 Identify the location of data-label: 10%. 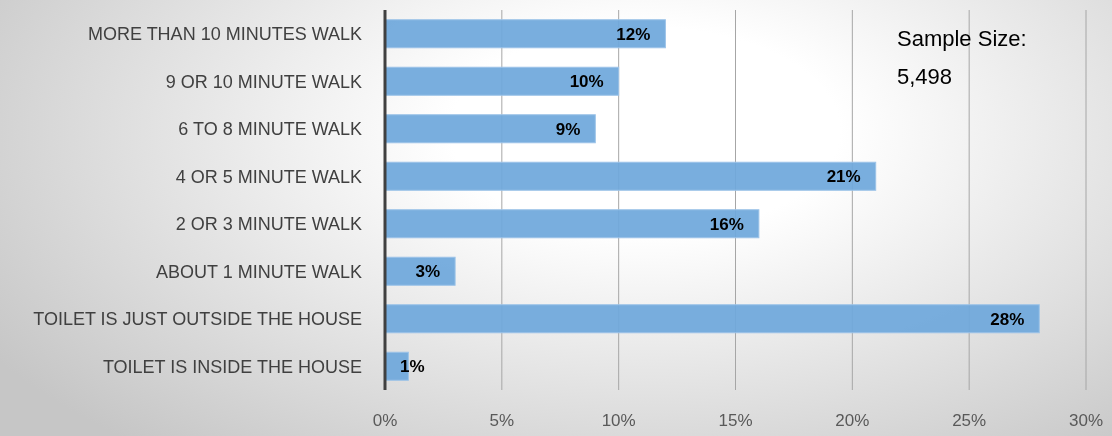
(586, 82).